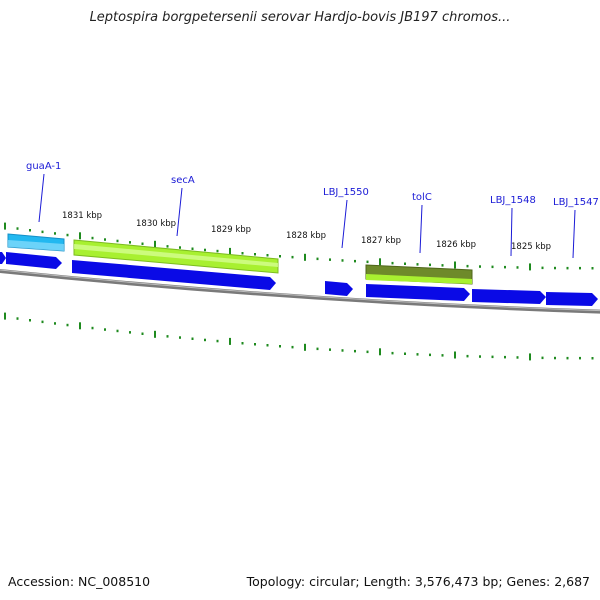 The height and width of the screenshot is (600, 600). I want to click on gene-LBJ_1548-arrow, so click(509, 296).